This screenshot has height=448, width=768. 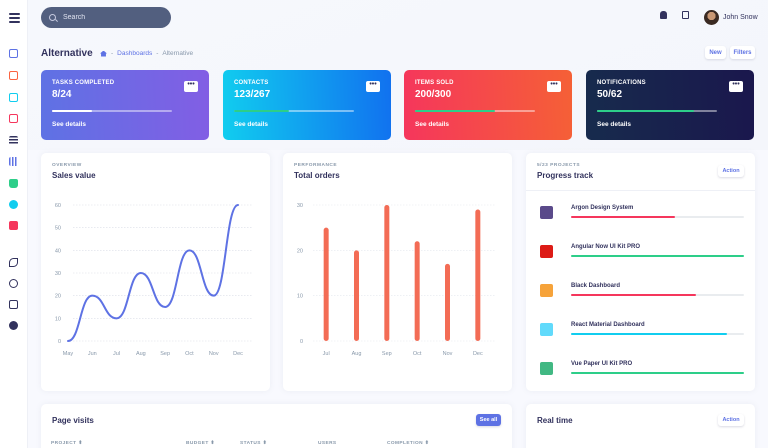 What do you see at coordinates (608, 325) in the screenshot?
I see `project-name: React Material Dashboard` at bounding box center [608, 325].